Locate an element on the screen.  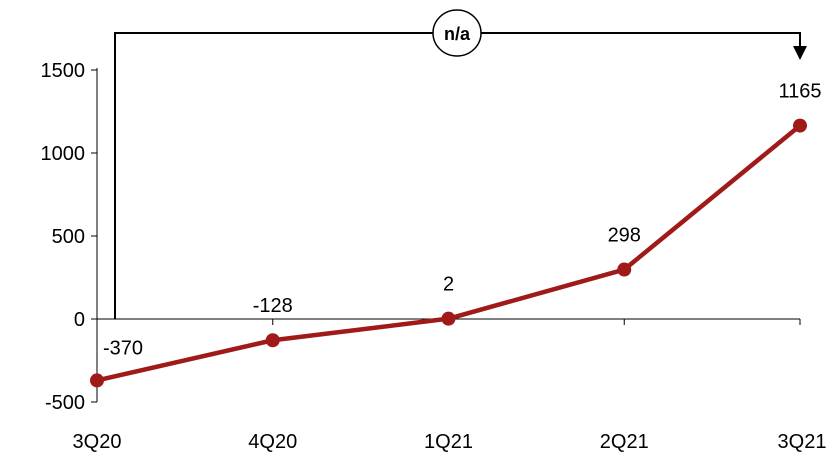
data-label: 2 is located at coordinates (448, 285).